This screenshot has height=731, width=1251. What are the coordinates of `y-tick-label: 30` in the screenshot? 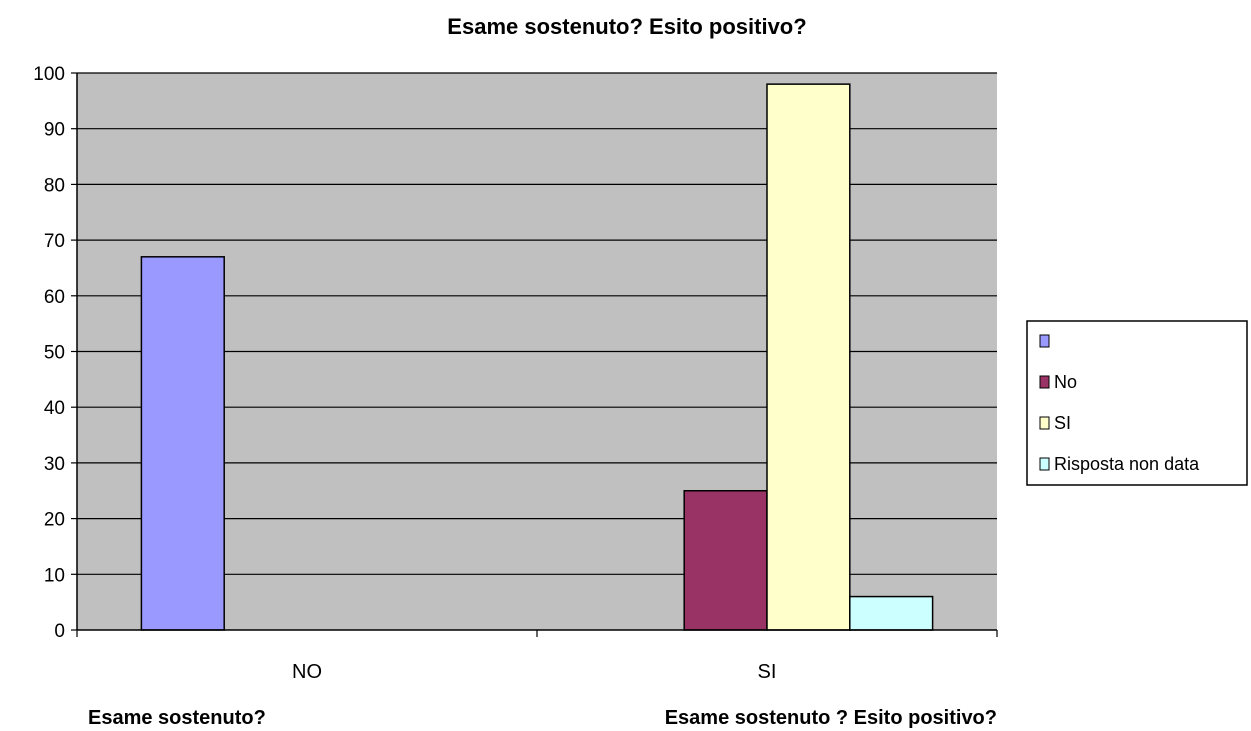 It's located at (54, 464).